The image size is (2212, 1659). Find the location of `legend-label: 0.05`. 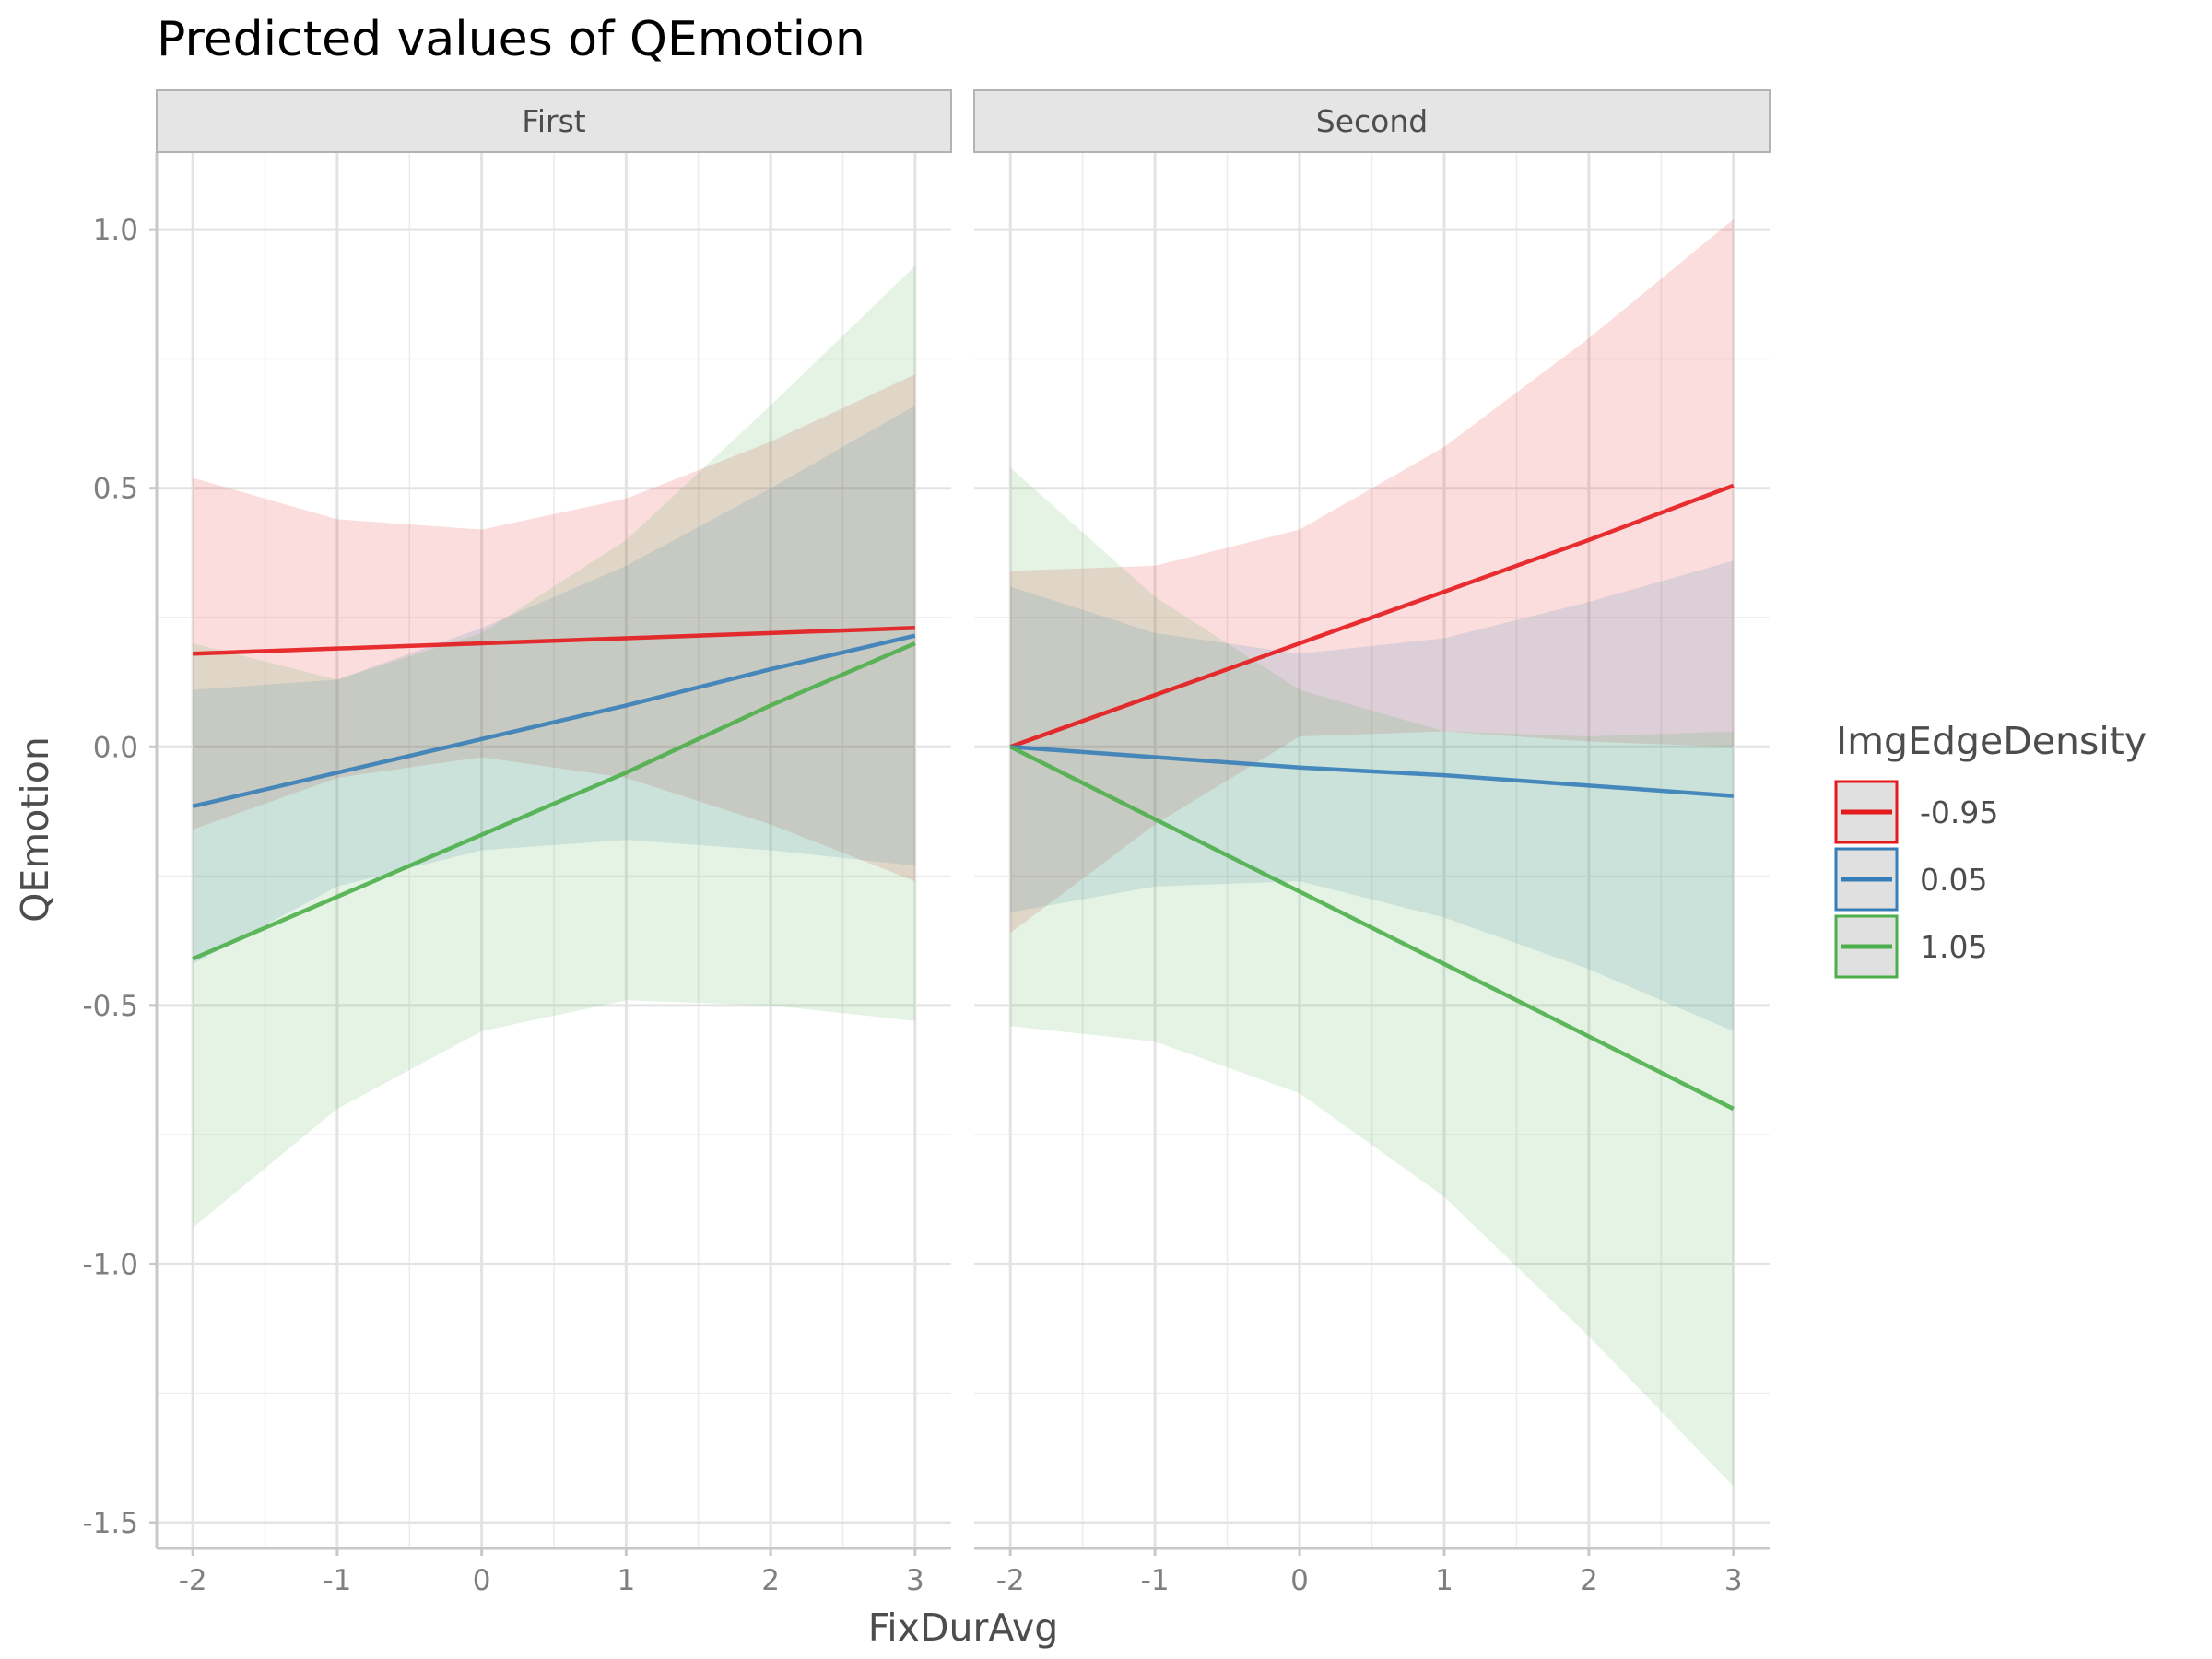

legend-label: 0.05 is located at coordinates (1953, 880).